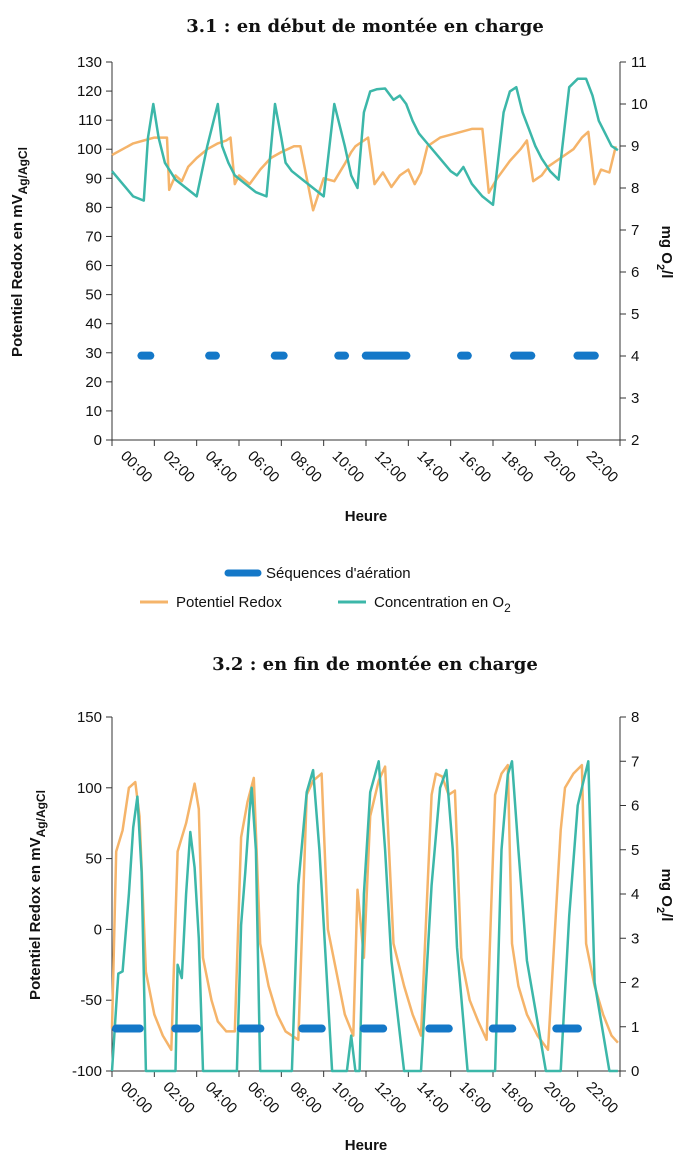  What do you see at coordinates (229, 602) in the screenshot?
I see `legend-label-redox: Potentiel Redox` at bounding box center [229, 602].